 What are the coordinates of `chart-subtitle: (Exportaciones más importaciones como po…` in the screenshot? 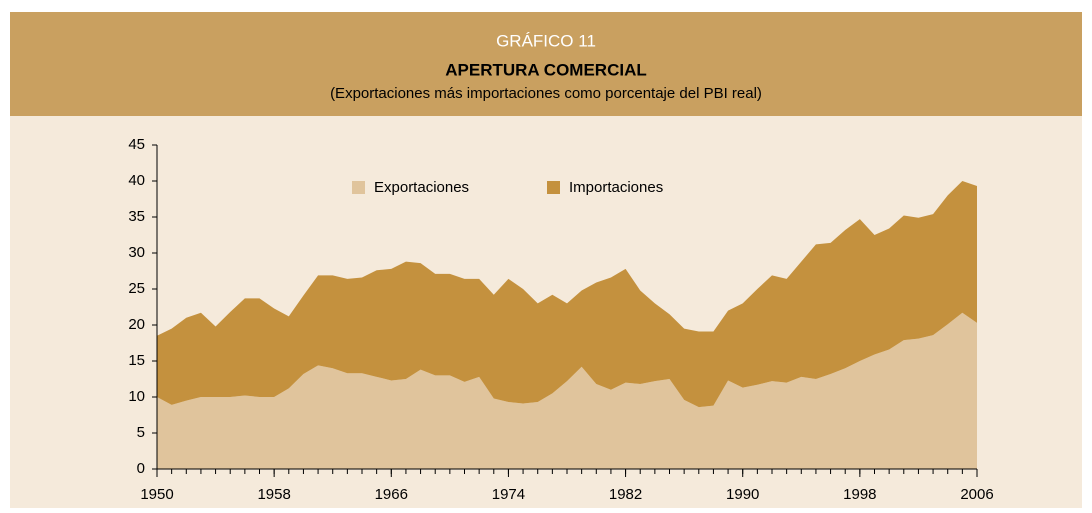 It's located at (546, 93).